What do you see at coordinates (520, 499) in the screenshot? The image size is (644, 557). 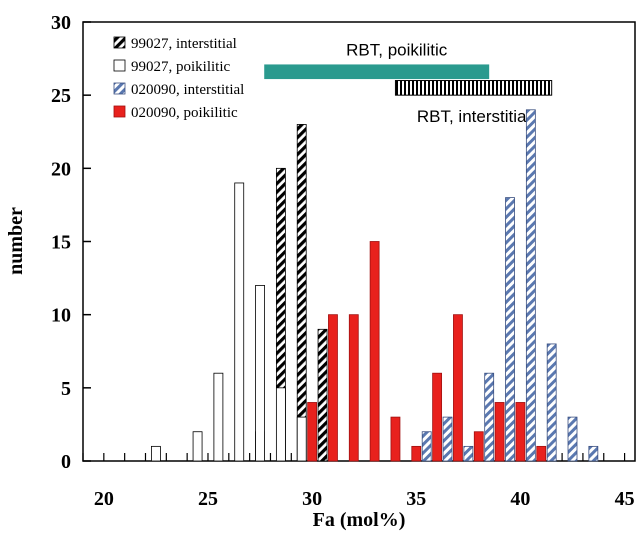 I see `x-tick-label: 40` at bounding box center [520, 499].